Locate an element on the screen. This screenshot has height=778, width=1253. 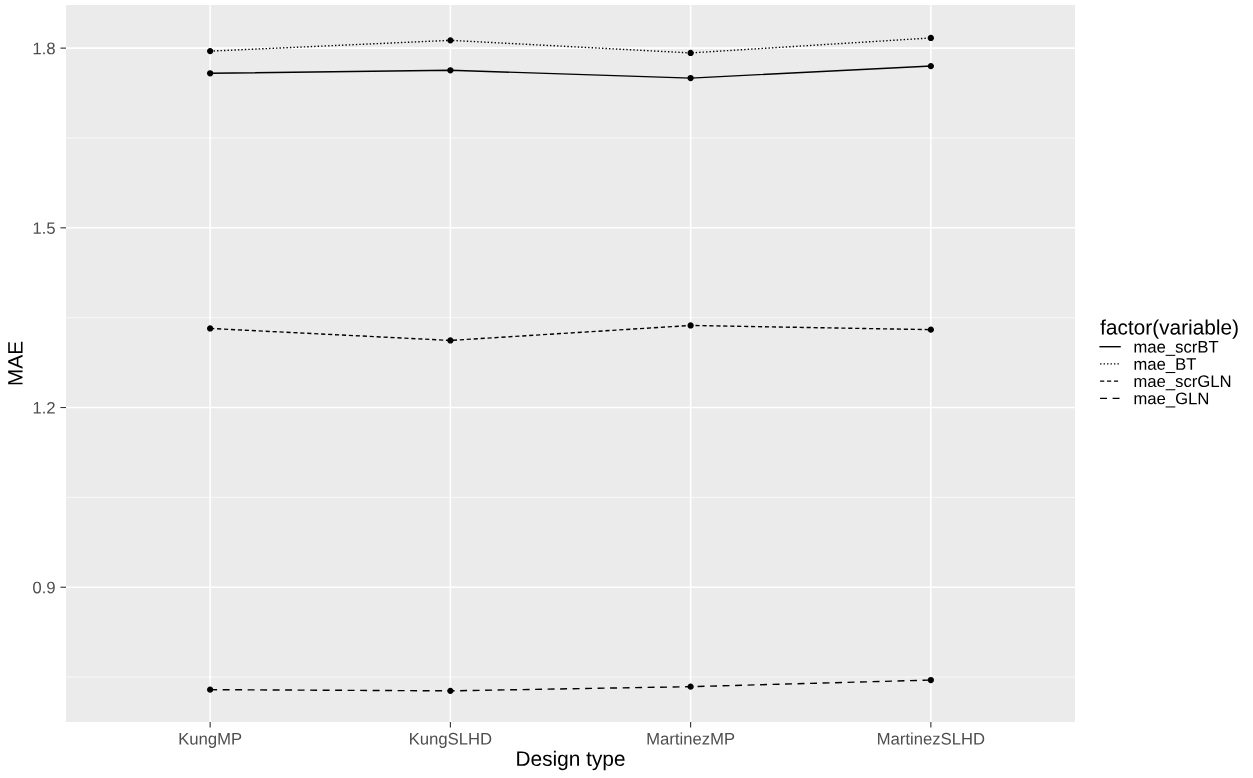
x-tick-label: MartinezSLHD is located at coordinates (931, 738).